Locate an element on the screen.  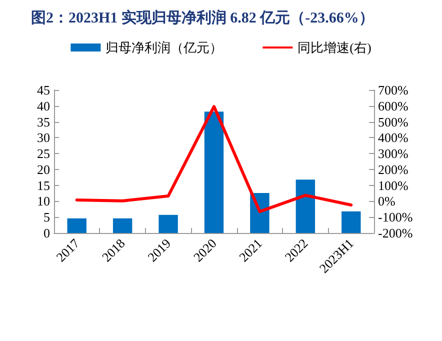
chart-title: 图2：2023H1 实现归母净利润 6.82 亿元（-23.66%） is located at coordinates (202, 17).